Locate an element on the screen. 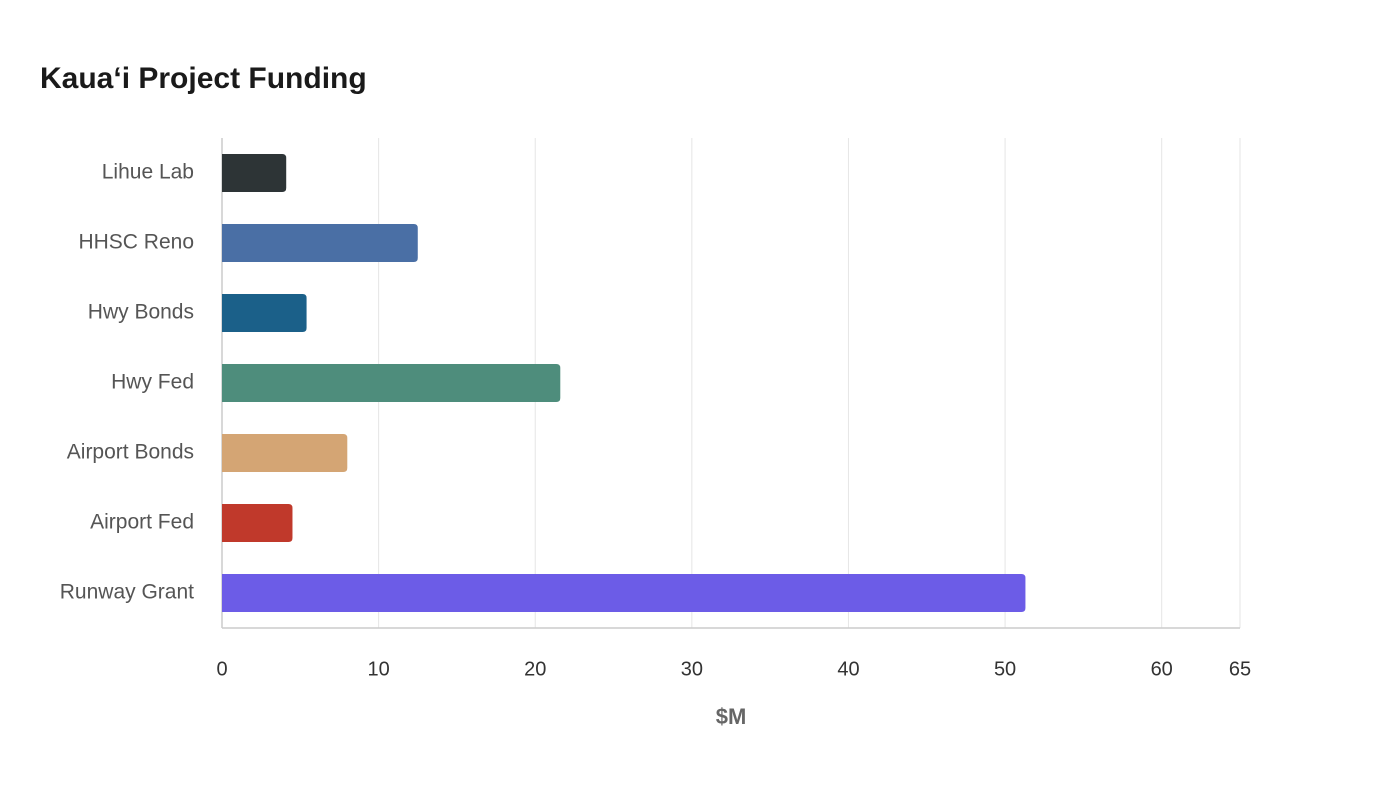 The height and width of the screenshot is (800, 1400). x-tick-label: 60 is located at coordinates (1162, 669).